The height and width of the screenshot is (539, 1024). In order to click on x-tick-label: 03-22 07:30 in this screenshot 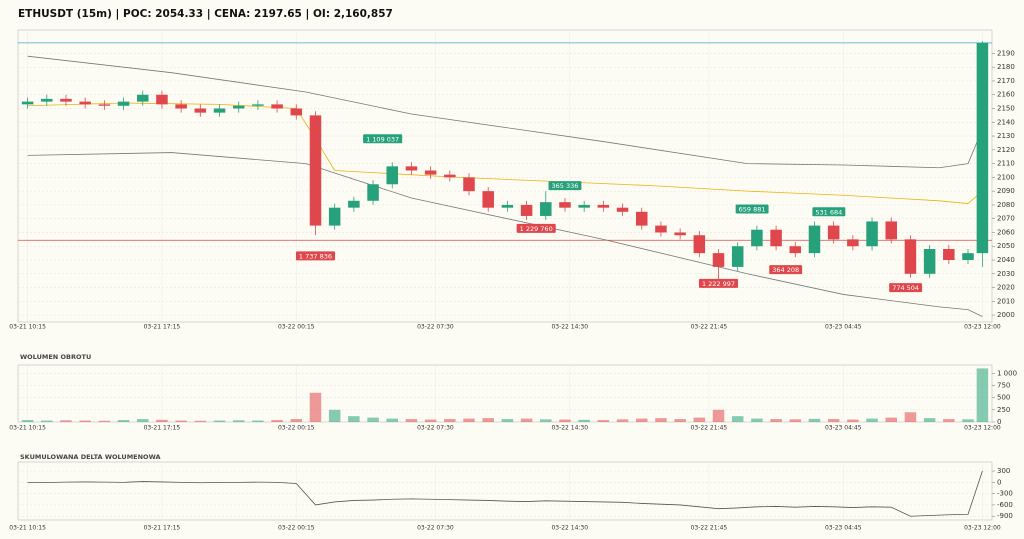, I will do `click(435, 327)`.